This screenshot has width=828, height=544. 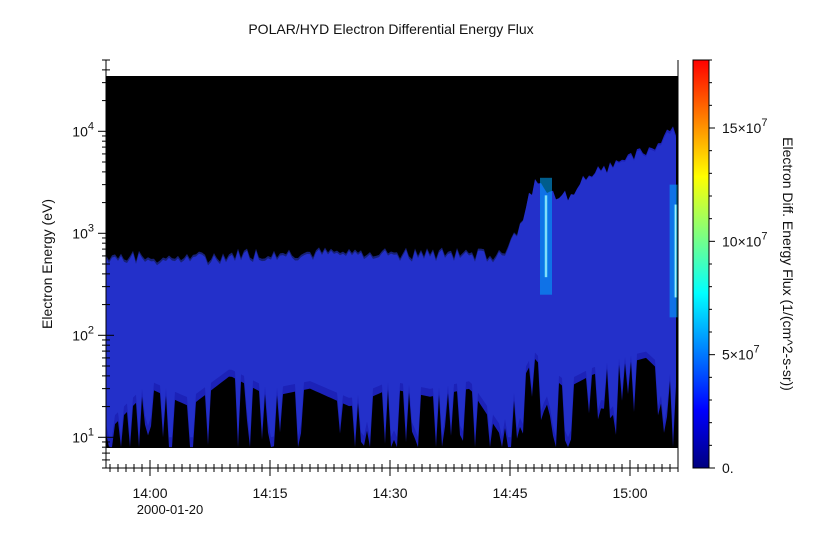 What do you see at coordinates (47, 264) in the screenshot?
I see `y-axis-title: Electron Energy (eV)` at bounding box center [47, 264].